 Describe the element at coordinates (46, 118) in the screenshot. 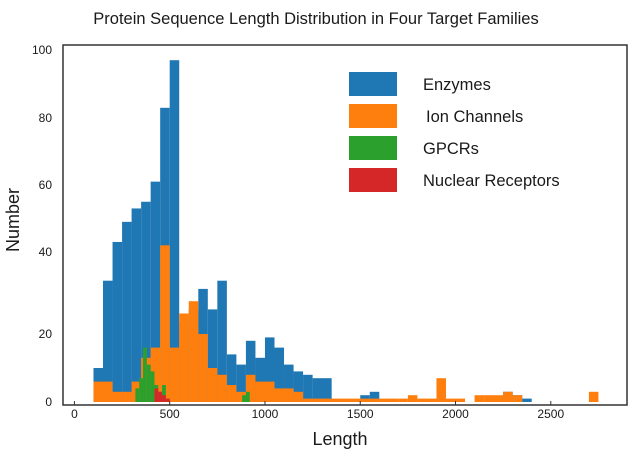

I see `y-tick-label: 80` at that location.